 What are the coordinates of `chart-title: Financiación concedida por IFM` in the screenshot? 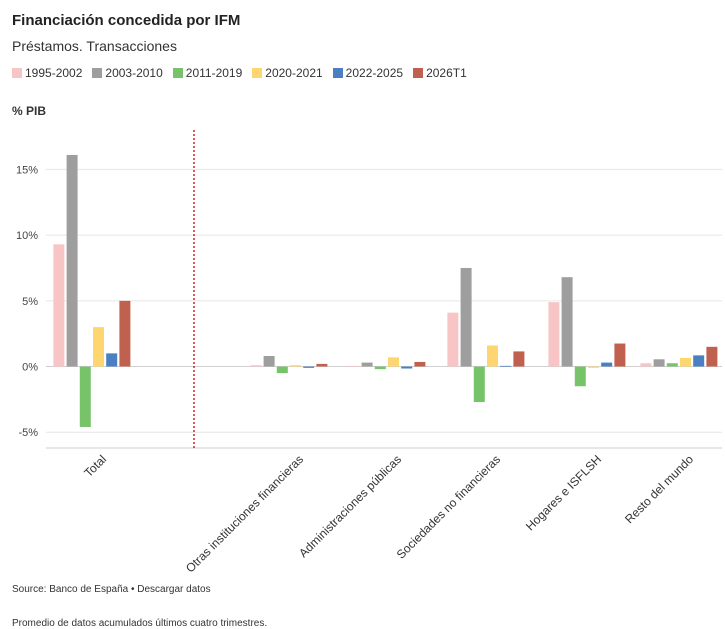 It's located at (126, 20).